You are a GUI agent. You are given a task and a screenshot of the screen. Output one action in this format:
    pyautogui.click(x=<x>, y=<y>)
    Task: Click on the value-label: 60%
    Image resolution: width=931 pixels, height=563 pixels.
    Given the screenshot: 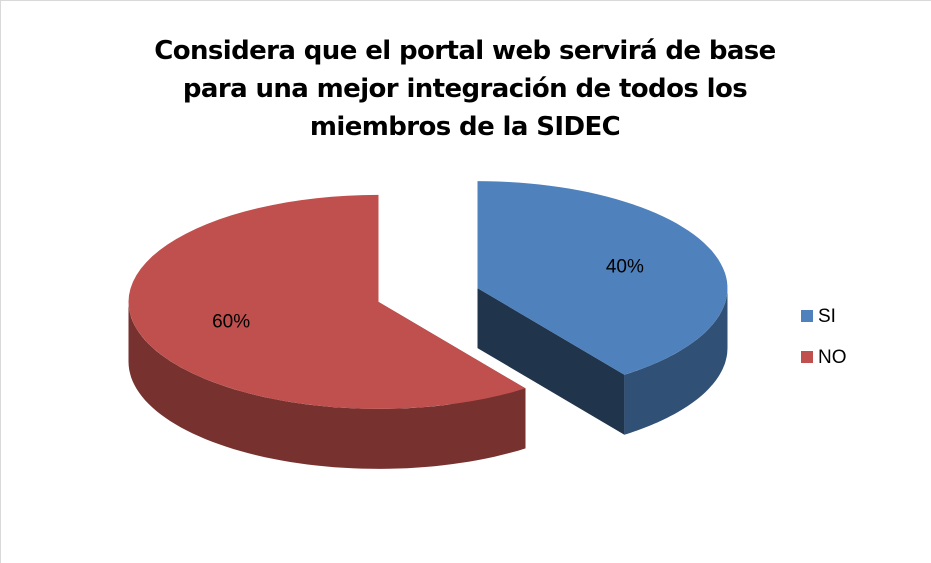 What is the action you would take?
    pyautogui.click(x=231, y=321)
    